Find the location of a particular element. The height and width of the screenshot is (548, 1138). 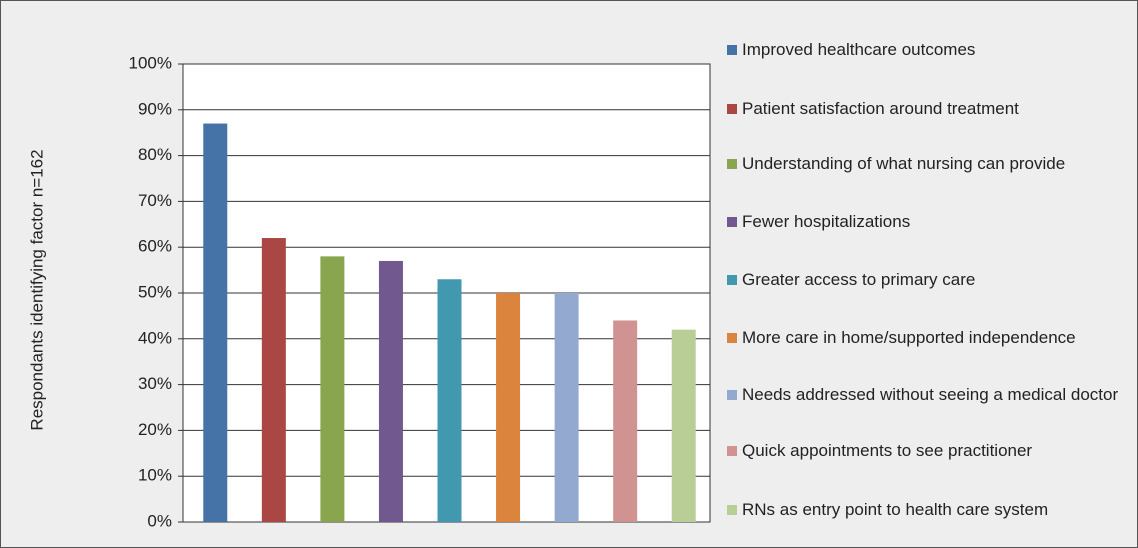

y-tick-label: 50% is located at coordinates (155, 291).